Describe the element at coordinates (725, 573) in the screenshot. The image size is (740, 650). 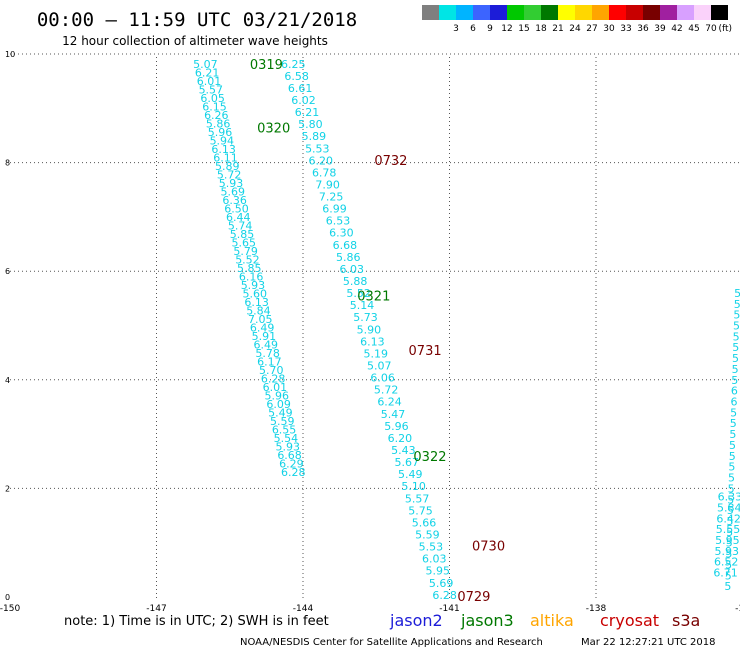
I see `swh-value-track-c: 6.71` at that location.